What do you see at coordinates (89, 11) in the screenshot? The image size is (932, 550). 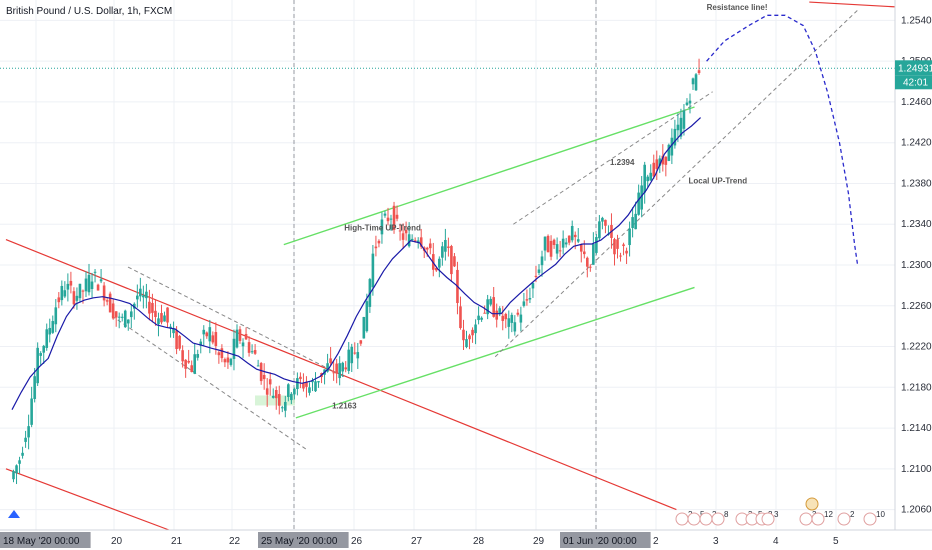 I see `chart-title: British Pound / U.S. Dollar, 1h, FXCM` at bounding box center [89, 11].